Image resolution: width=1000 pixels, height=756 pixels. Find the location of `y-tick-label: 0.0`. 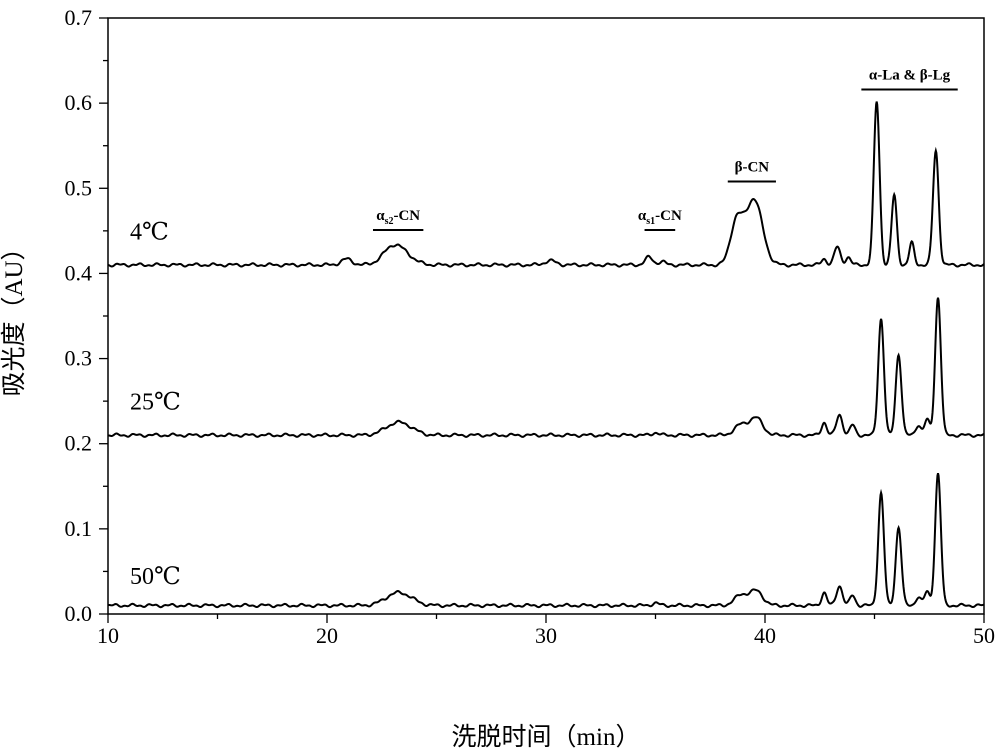

y-tick-label: 0.0 is located at coordinates (79, 613).